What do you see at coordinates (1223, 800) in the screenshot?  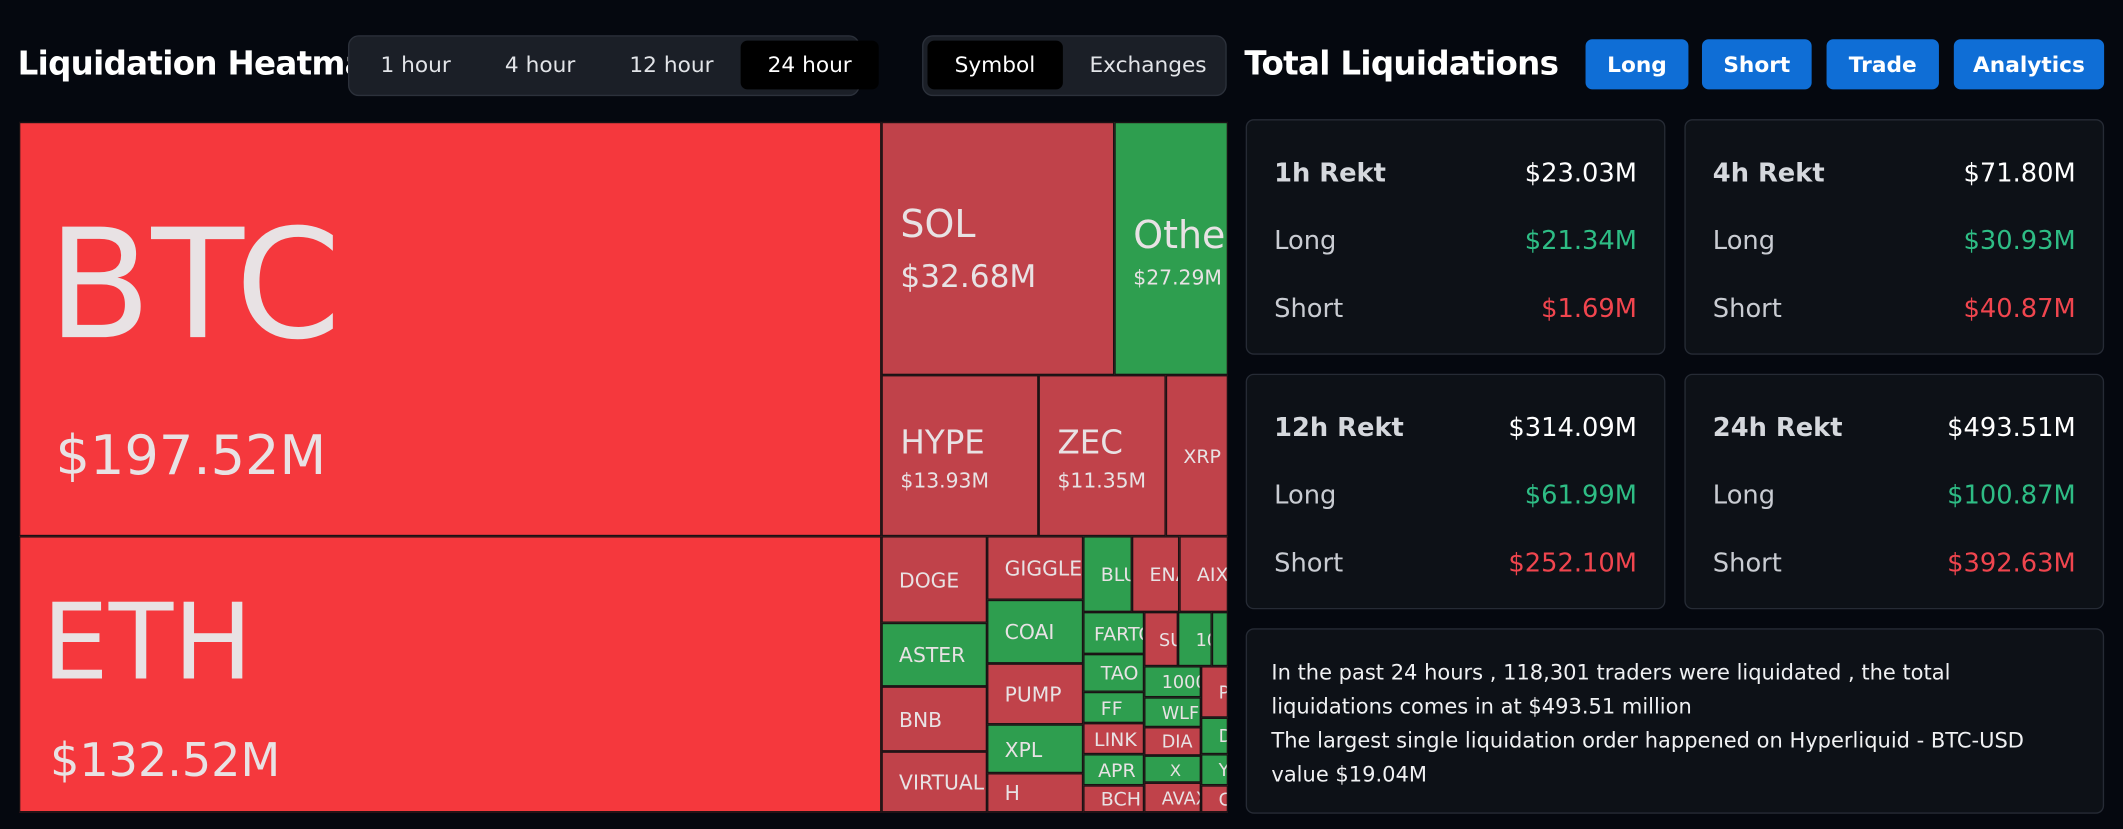 I see `tile-label: CRV` at bounding box center [1223, 800].